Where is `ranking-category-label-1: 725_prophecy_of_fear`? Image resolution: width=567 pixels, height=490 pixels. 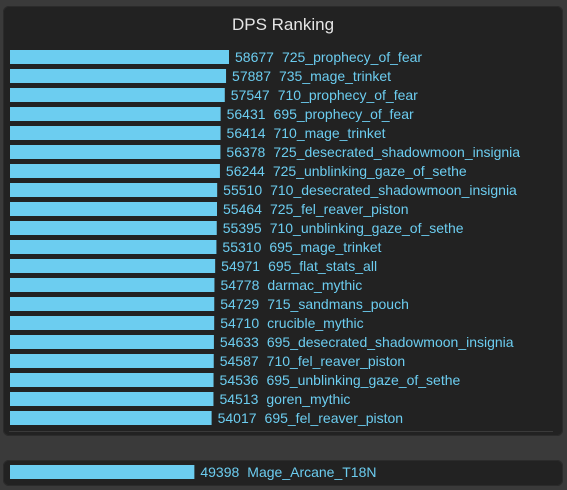
ranking-category-label-1: 725_prophecy_of_fear is located at coordinates (352, 57).